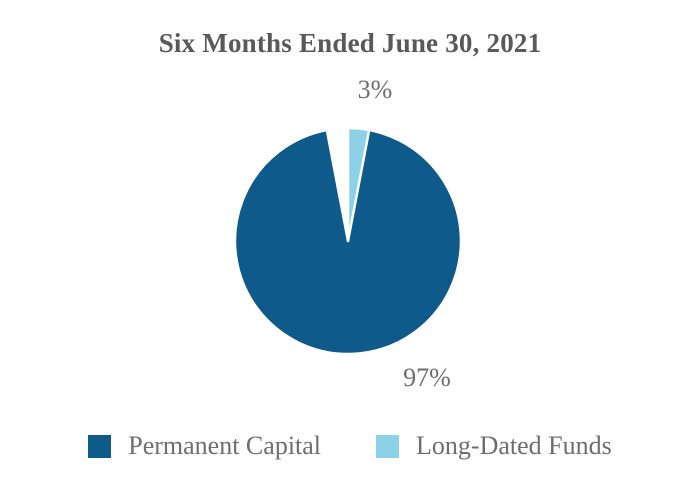  What do you see at coordinates (350, 446) in the screenshot?
I see `legend: Permanent Capital Long-Dated Funds` at bounding box center [350, 446].